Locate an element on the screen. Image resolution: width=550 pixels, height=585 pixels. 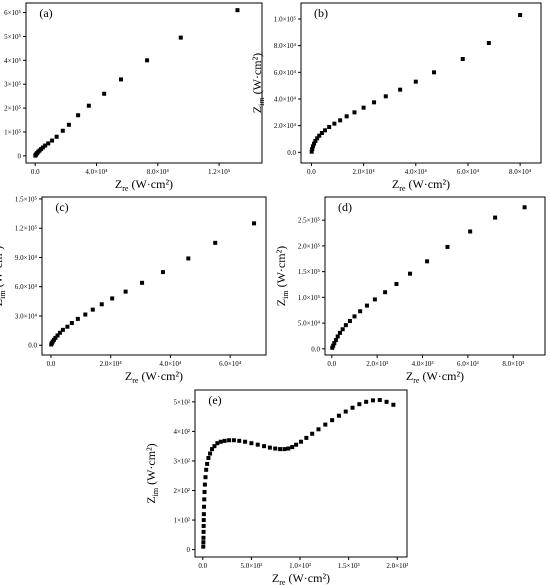
y-tick-label: 2×10² is located at coordinates (181, 491).